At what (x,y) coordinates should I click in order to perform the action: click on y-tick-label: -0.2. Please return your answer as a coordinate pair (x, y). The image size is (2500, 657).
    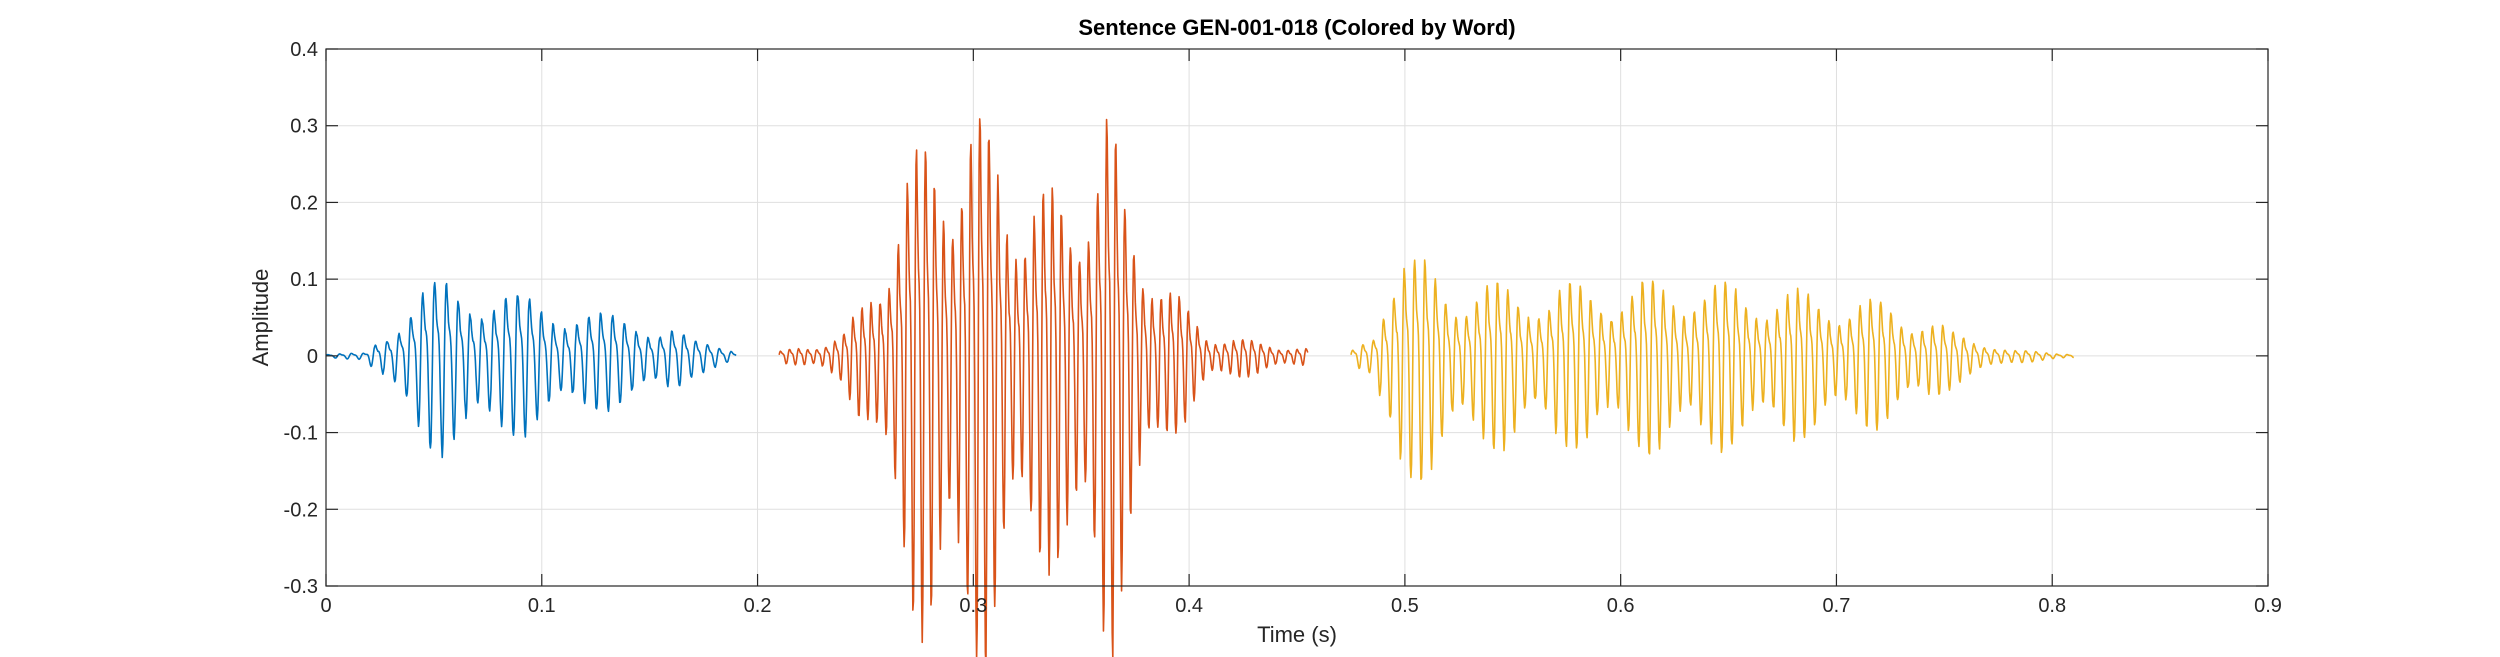
    Looking at the image, I should click on (301, 510).